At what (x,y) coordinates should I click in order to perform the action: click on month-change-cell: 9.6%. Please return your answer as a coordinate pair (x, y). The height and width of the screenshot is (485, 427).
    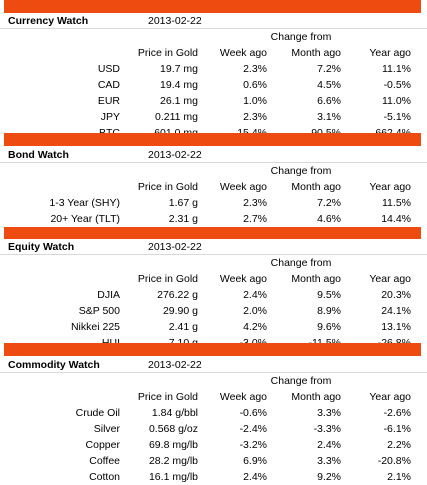
    Looking at the image, I should click on (329, 327).